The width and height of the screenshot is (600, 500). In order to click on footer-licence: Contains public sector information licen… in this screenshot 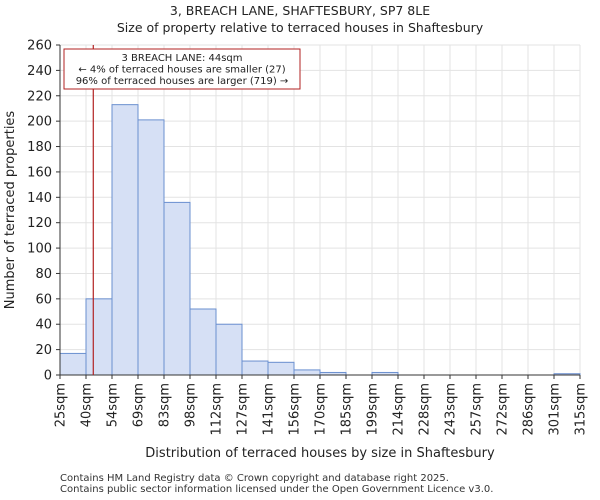, I will do `click(277, 489)`.